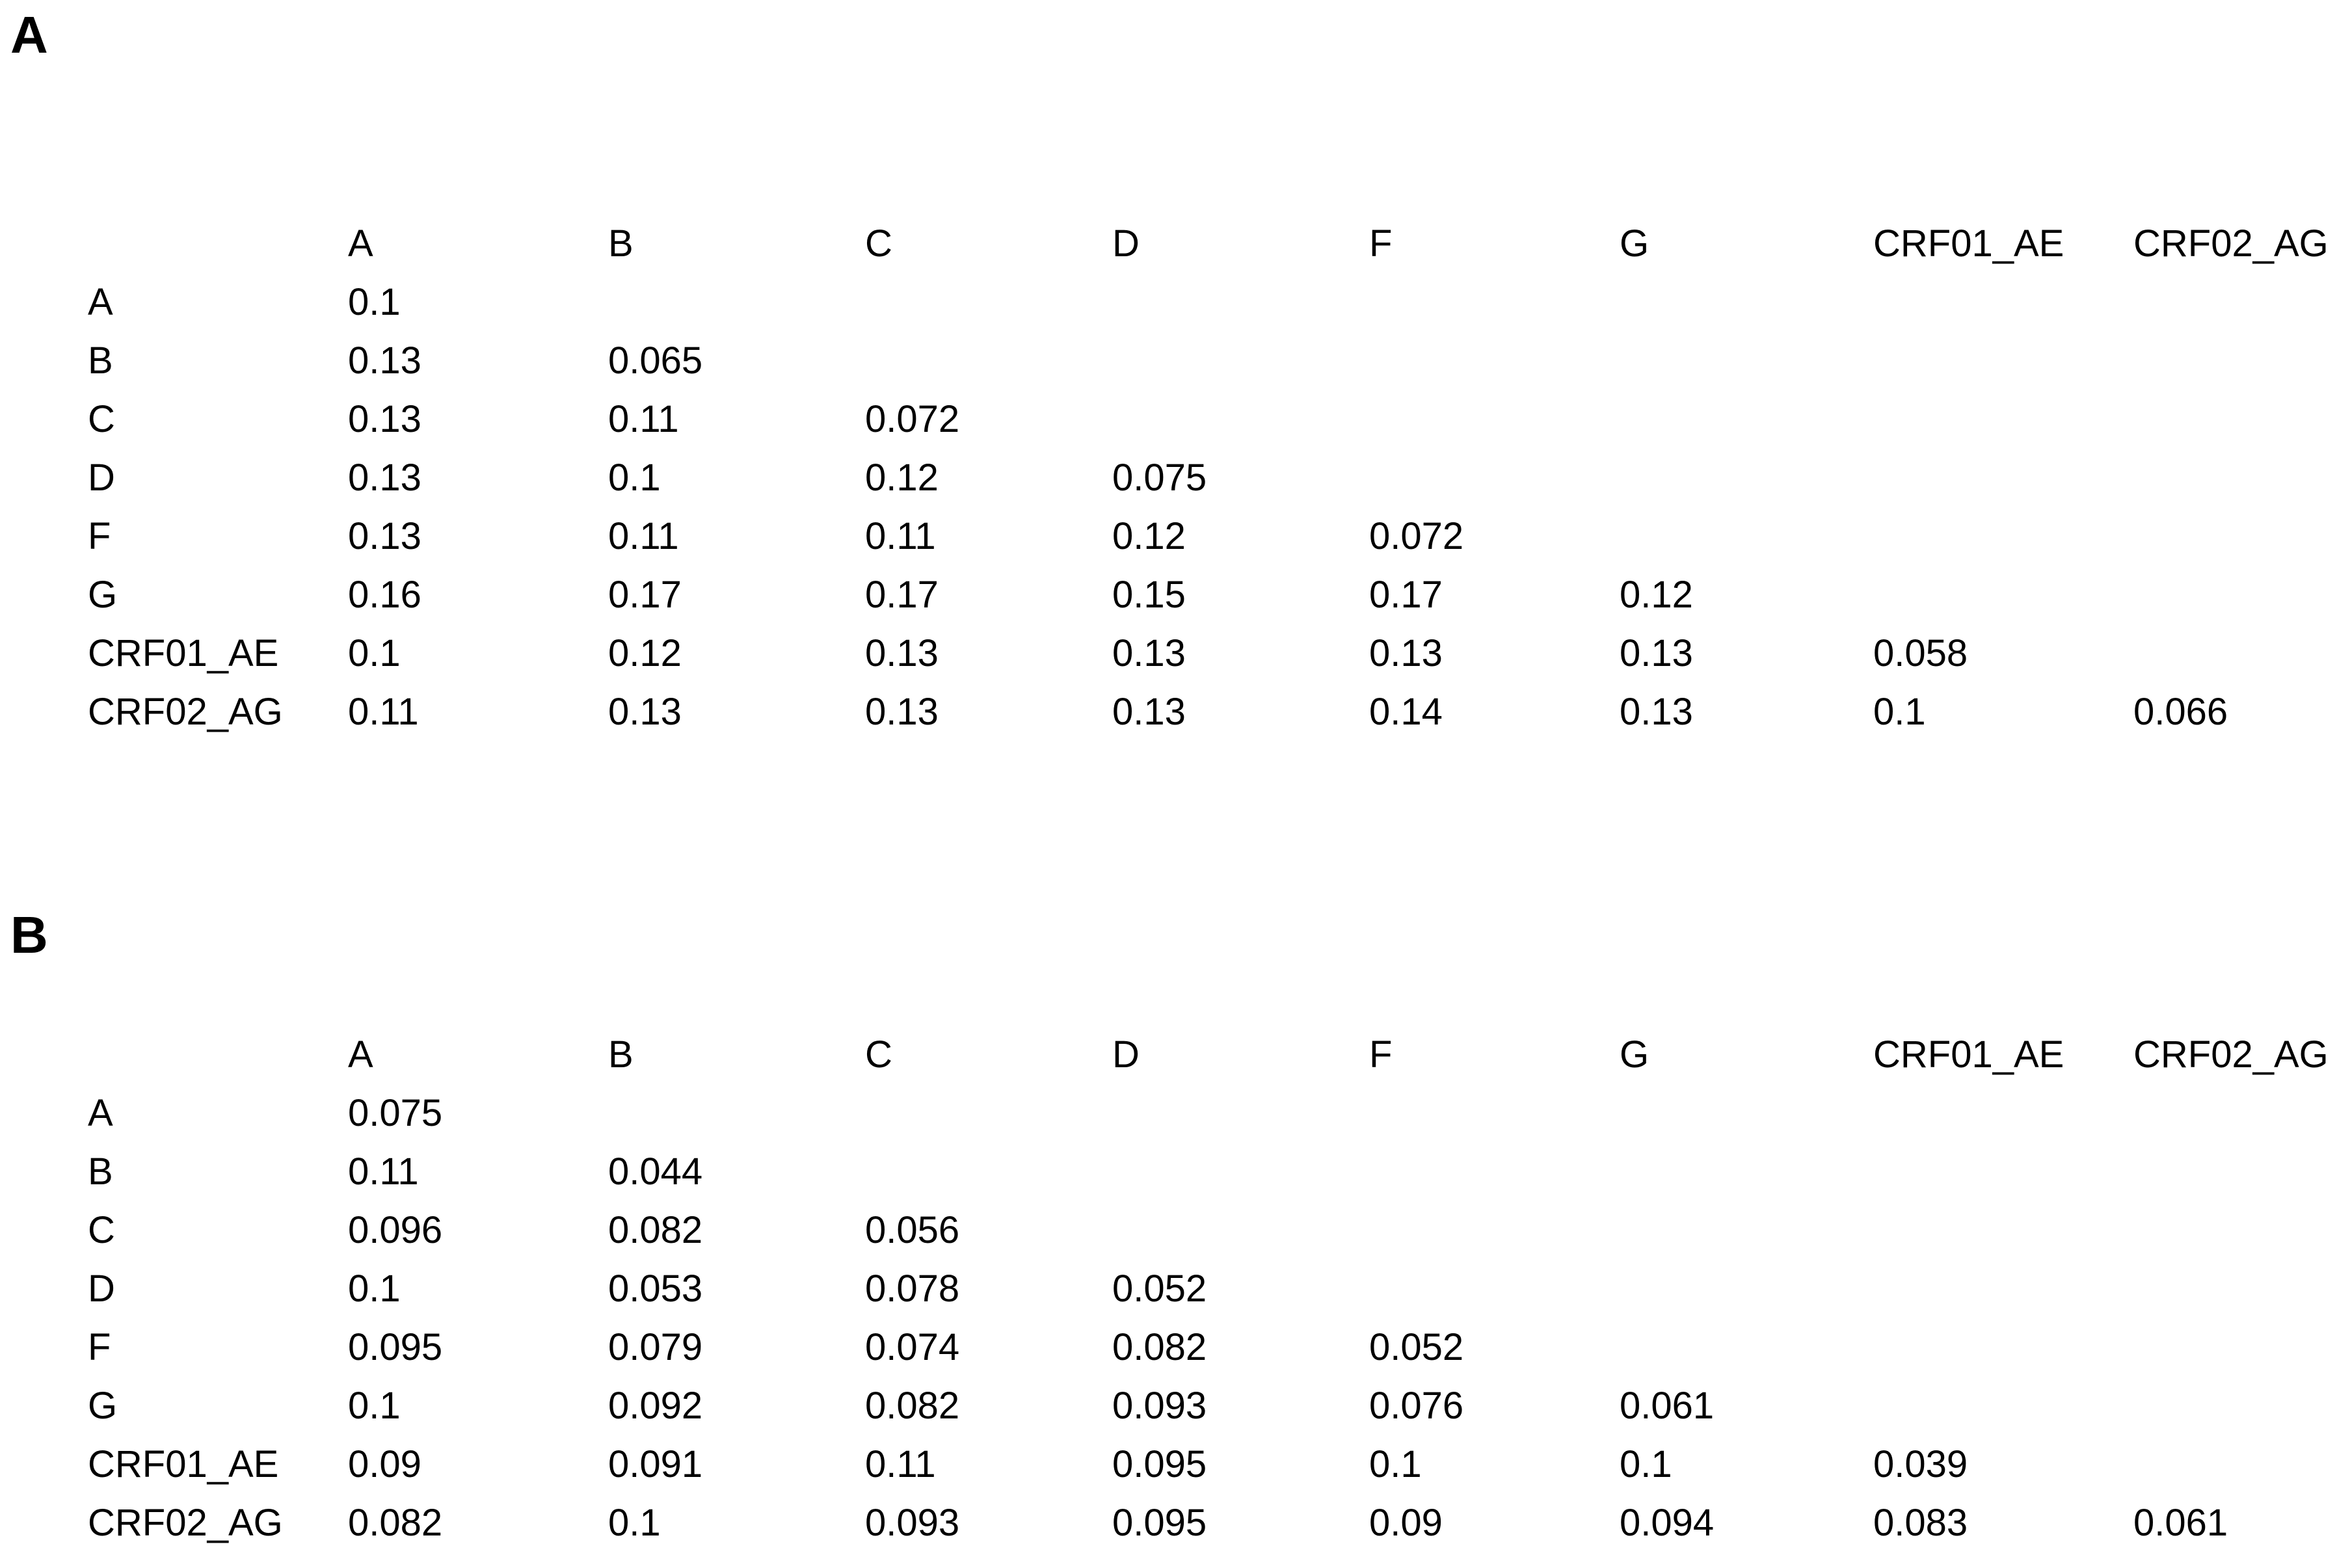  Describe the element at coordinates (2181, 712) in the screenshot. I see `matrix-cell: 0.066` at that location.